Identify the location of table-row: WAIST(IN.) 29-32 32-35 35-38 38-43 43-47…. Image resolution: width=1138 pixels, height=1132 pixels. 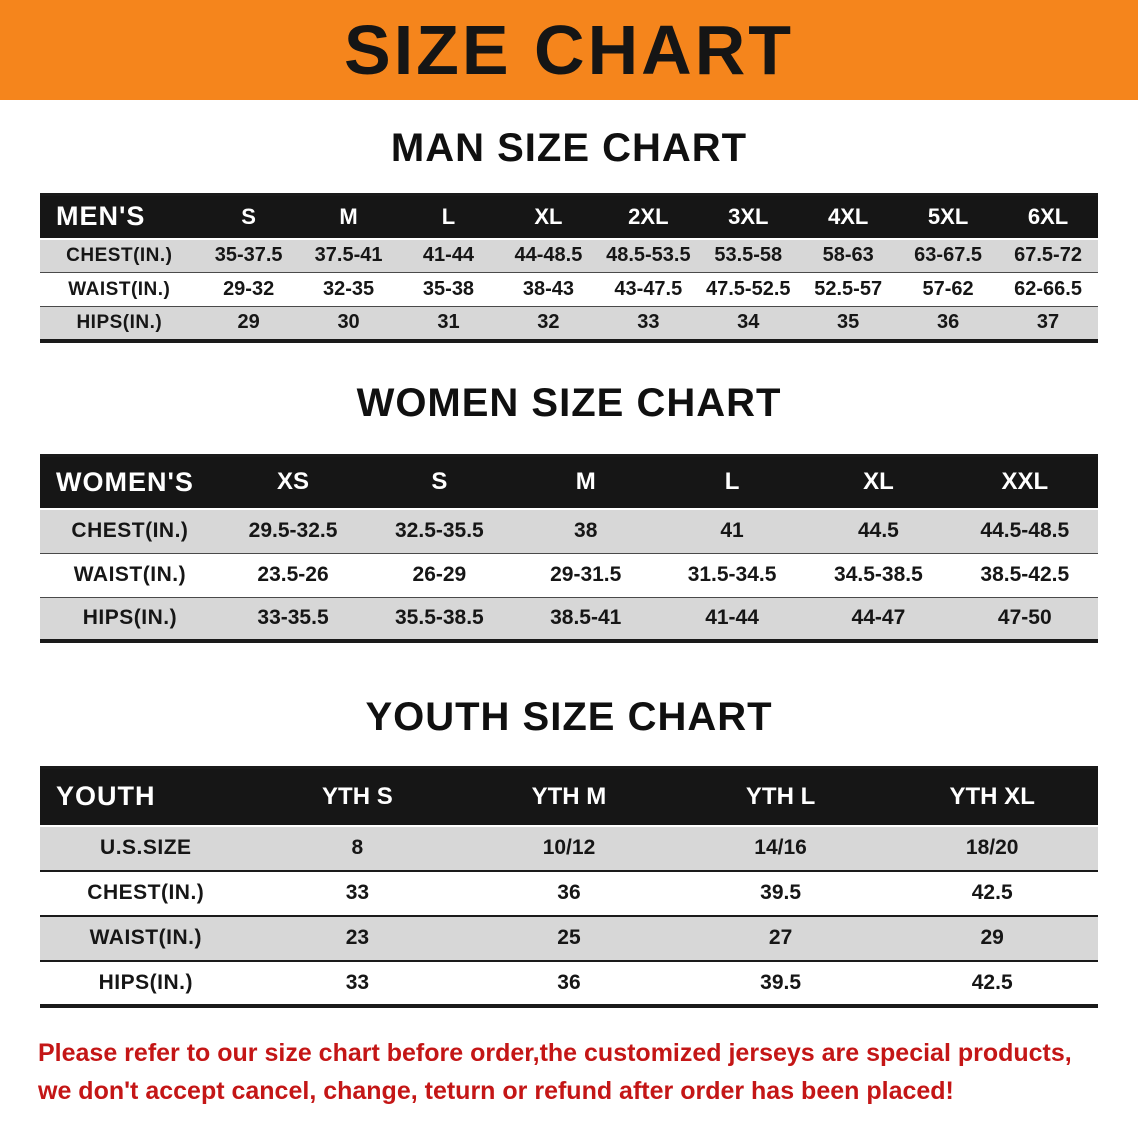
(569, 289).